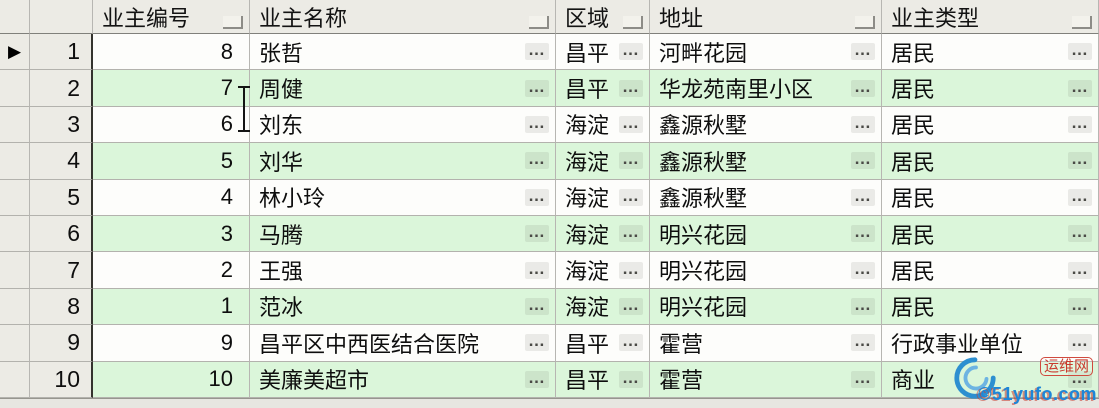 Image resolution: width=1099 pixels, height=408 pixels. Describe the element at coordinates (171, 88) in the screenshot. I see `cell-owner_id: 7` at that location.